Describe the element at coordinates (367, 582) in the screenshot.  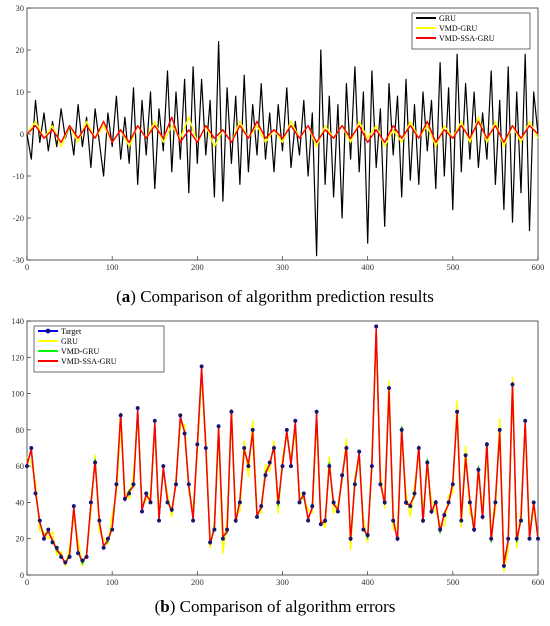
I see `chart-b-xtick-label: 400` at that location.